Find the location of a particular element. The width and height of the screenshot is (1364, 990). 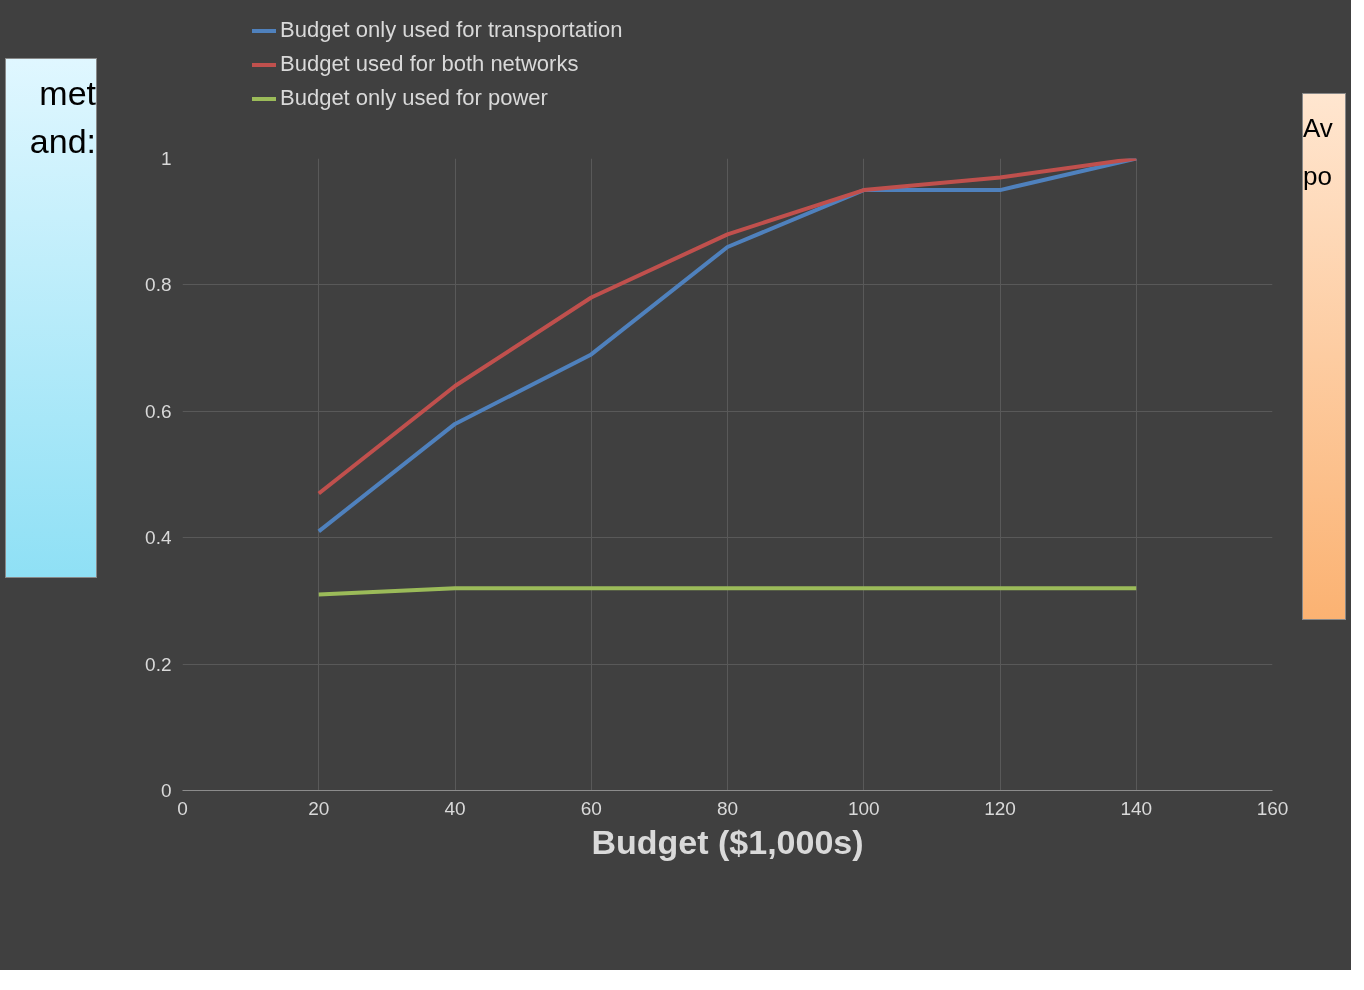

y-tick-label: 0.6 is located at coordinates (158, 411).